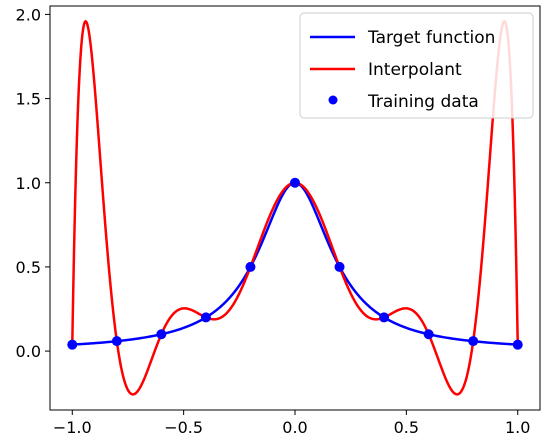 The image size is (543, 440). I want to click on x-axis: −1.0 −0.5 0.0 0.5 1.0, so click(291, 423).